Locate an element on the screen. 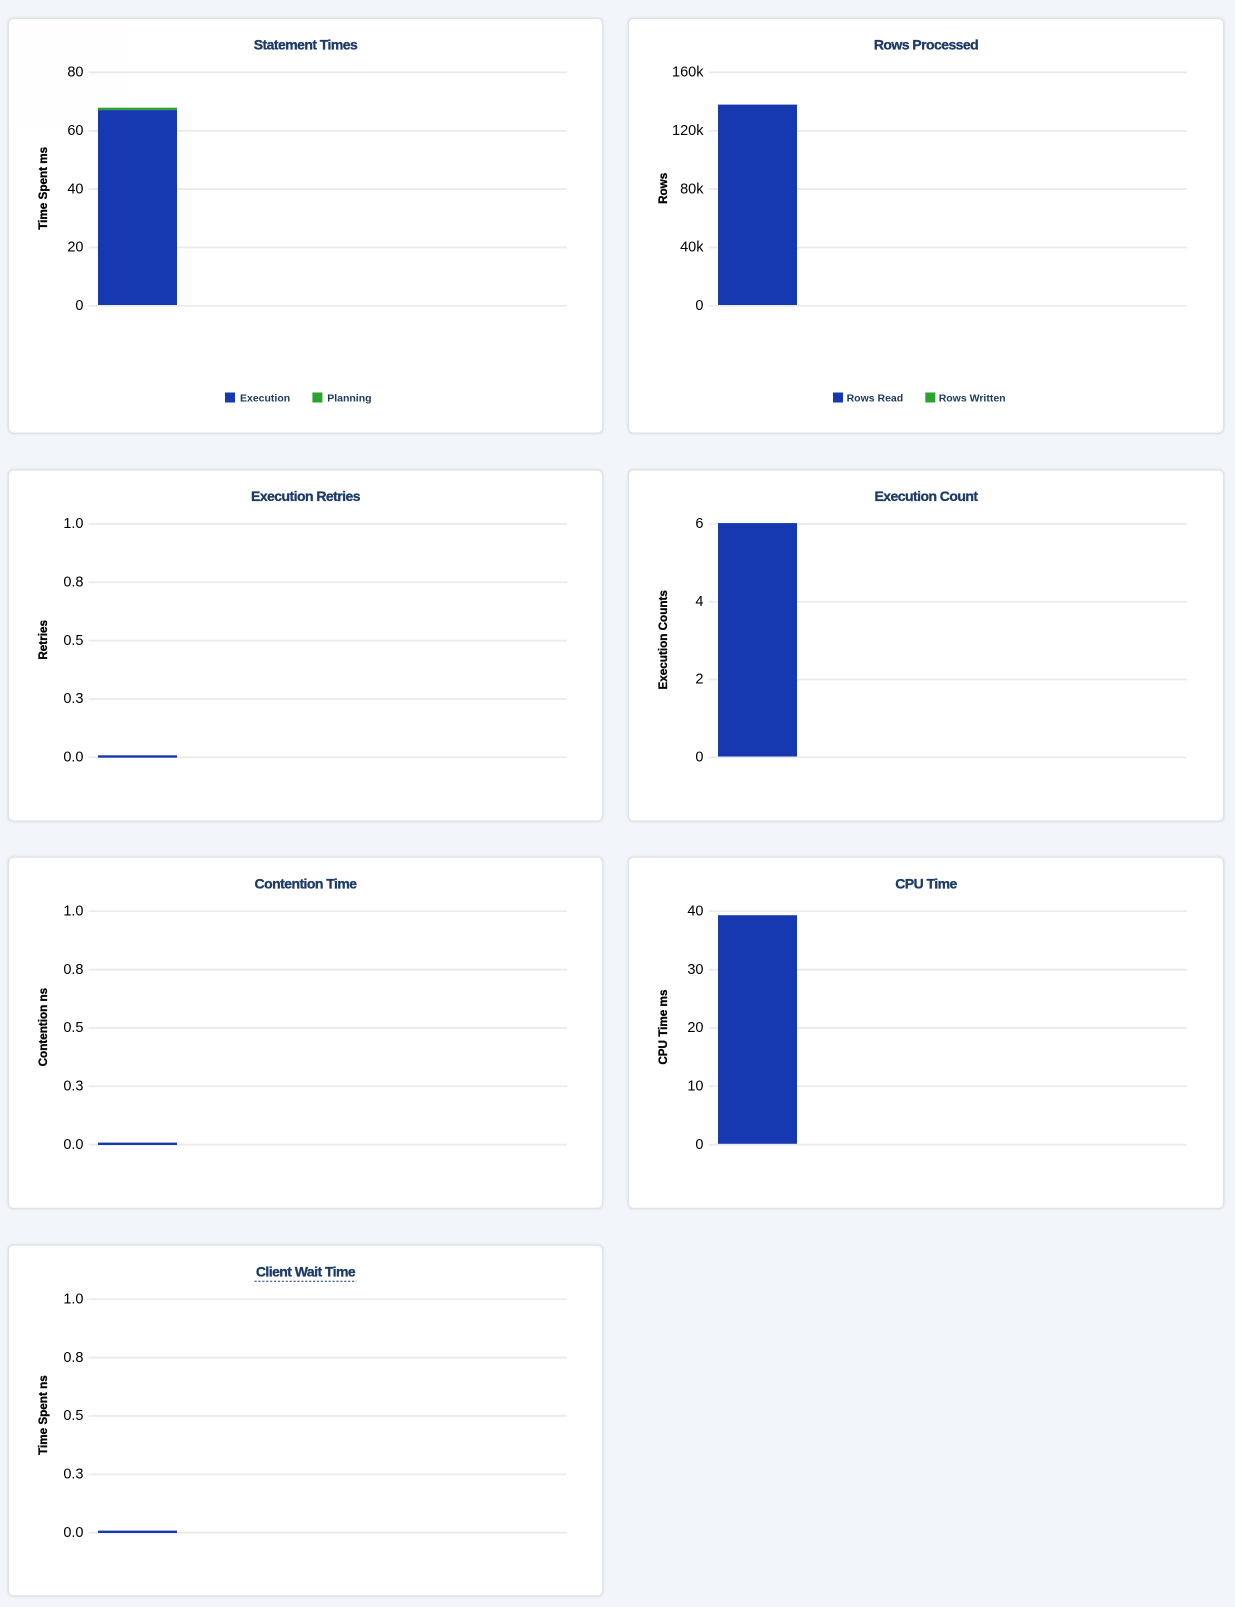 The height and width of the screenshot is (1607, 1235). svg-text: Planning is located at coordinates (349, 399).